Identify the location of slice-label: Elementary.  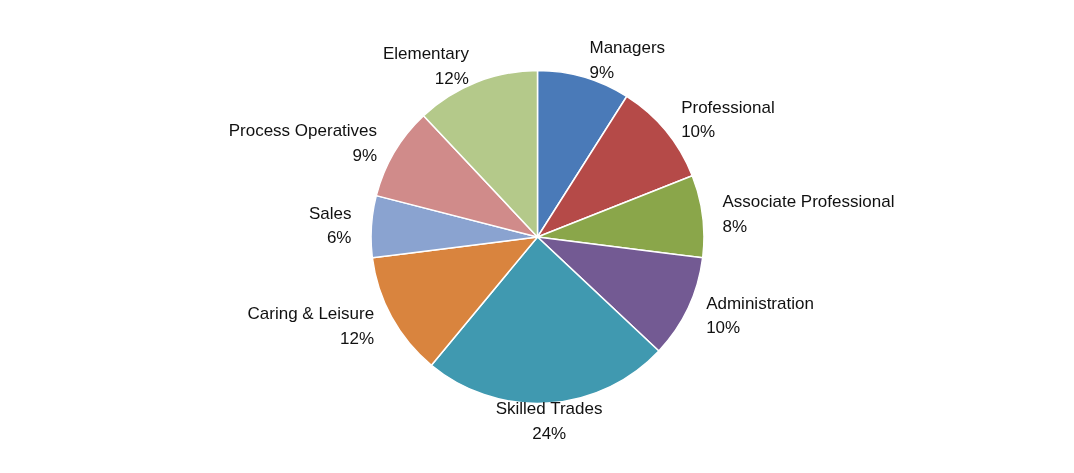
(426, 53).